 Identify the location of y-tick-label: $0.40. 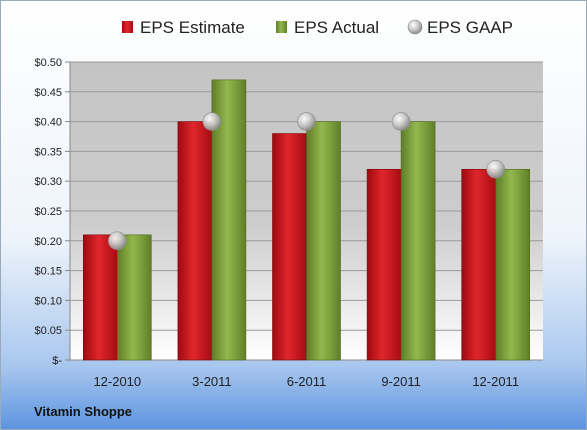
(48, 123).